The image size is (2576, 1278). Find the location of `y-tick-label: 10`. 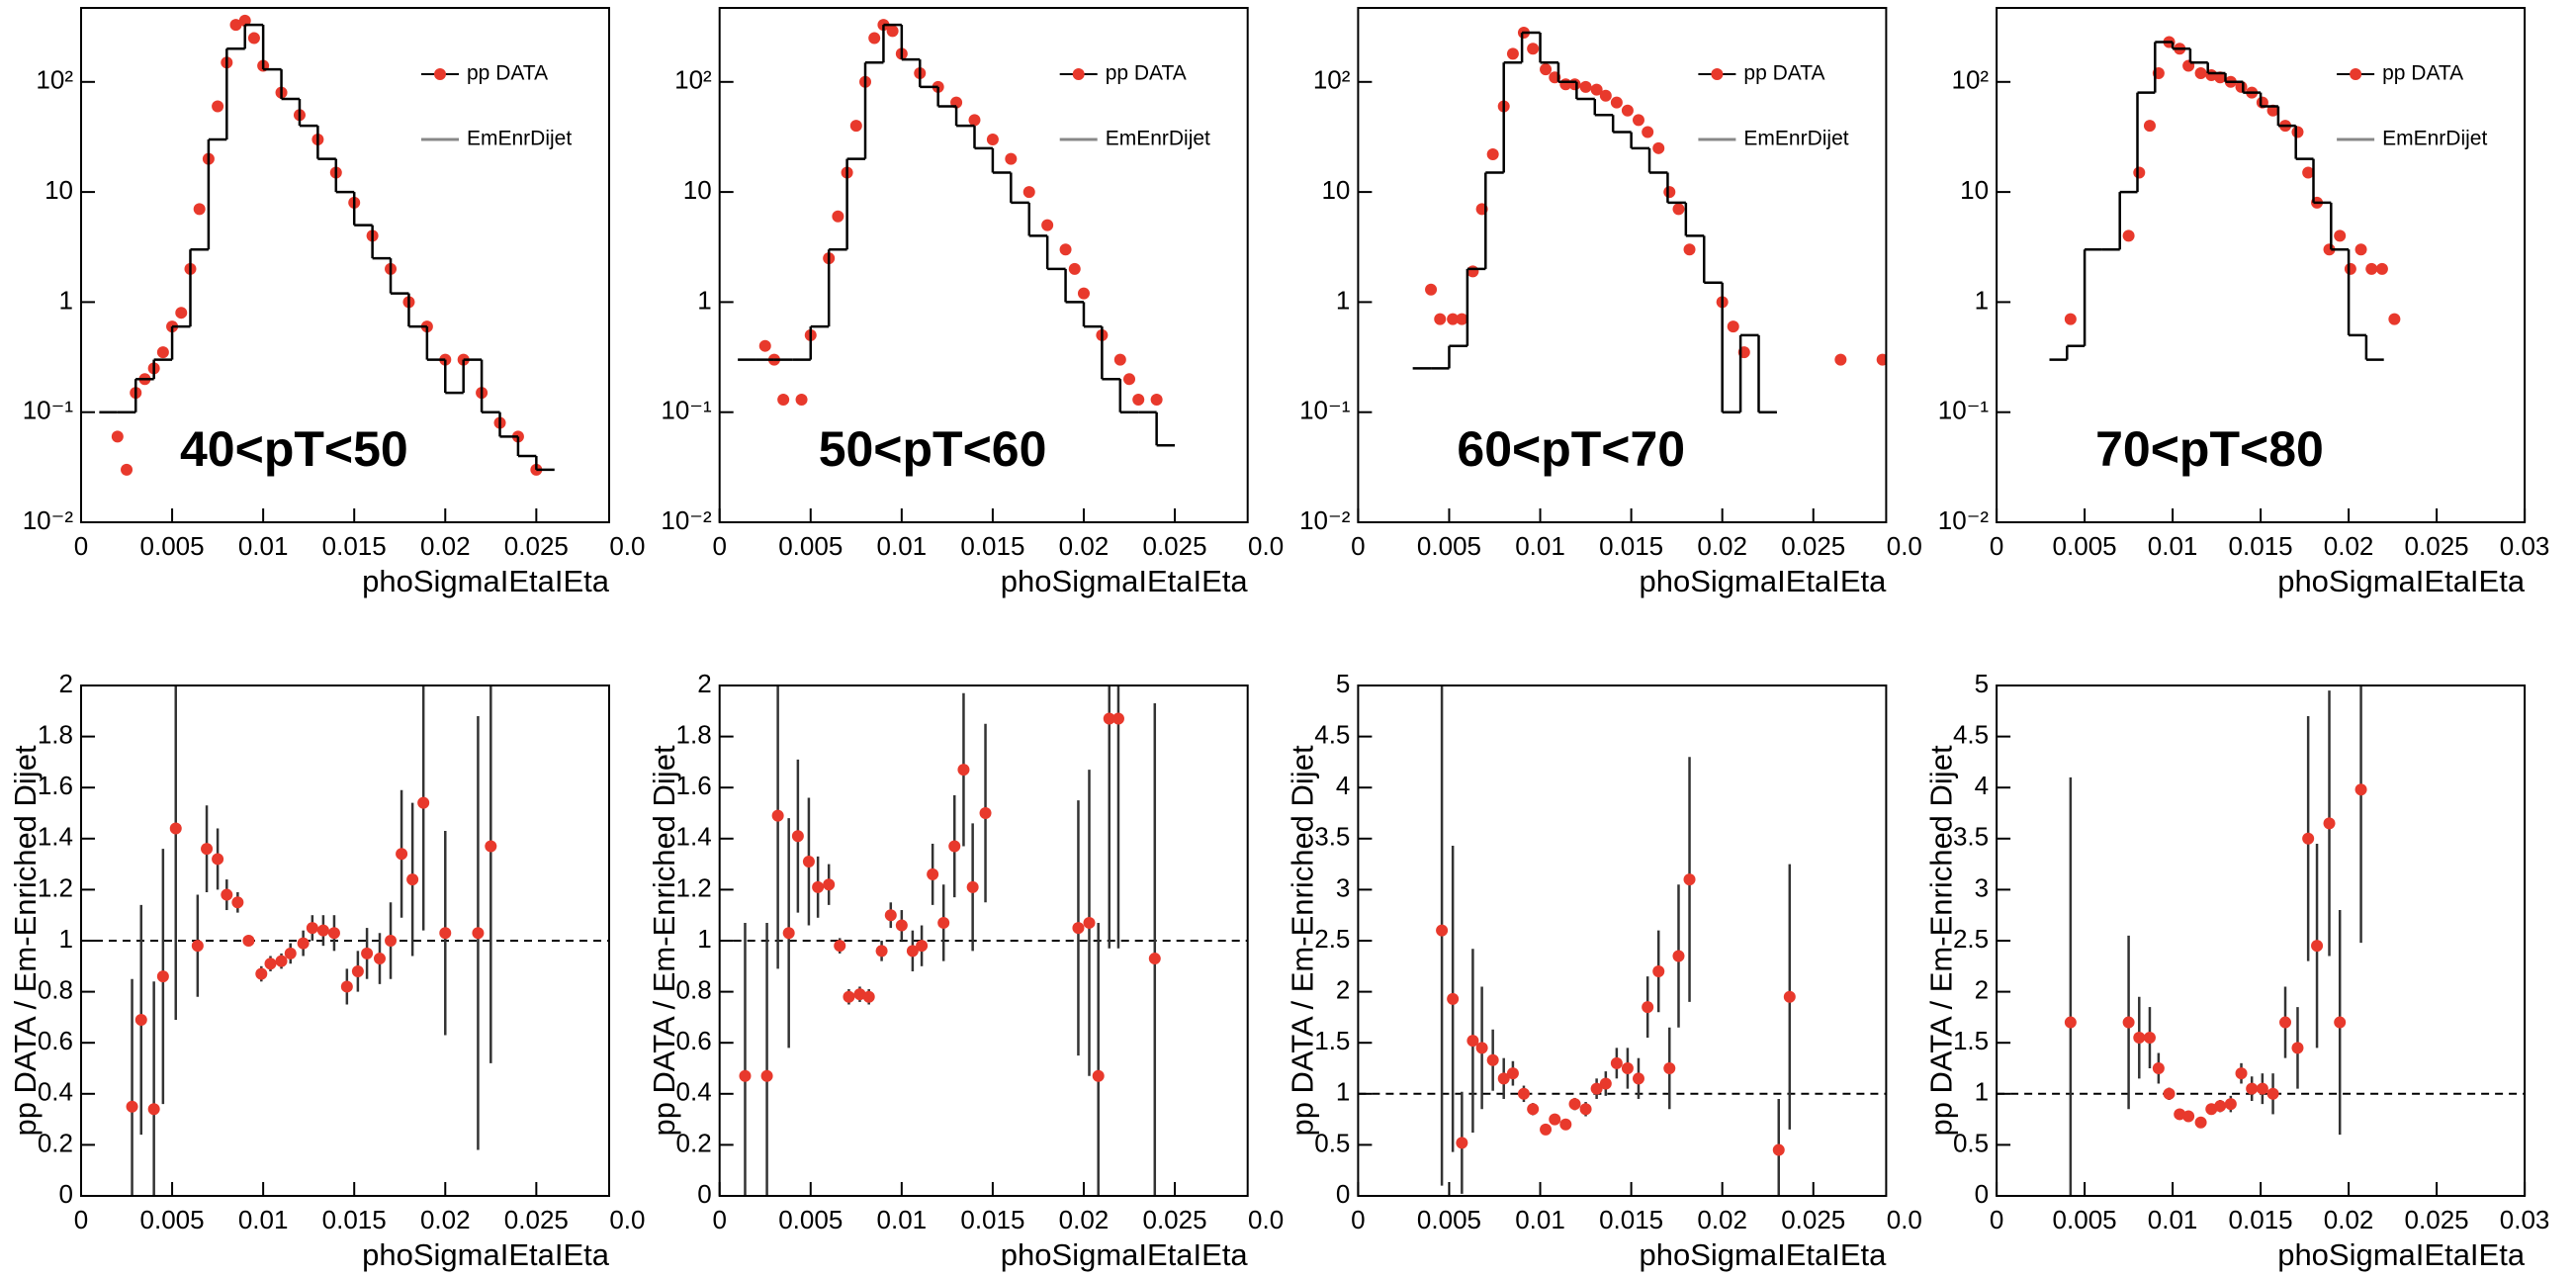

y-tick-label: 10 is located at coordinates (1335, 190).